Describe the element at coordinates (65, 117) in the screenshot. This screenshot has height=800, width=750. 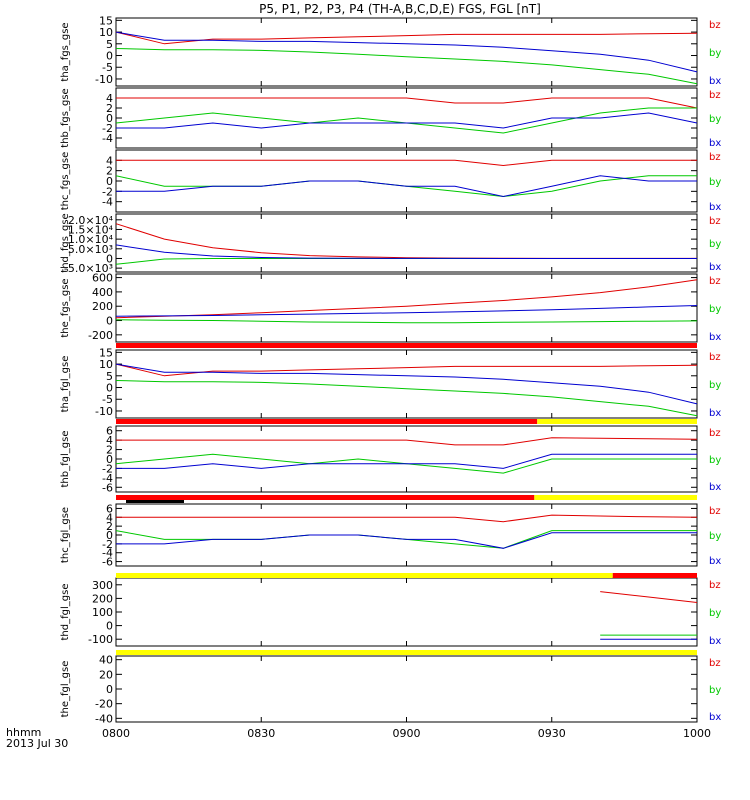
I see `y-axis-label: thb_fgs_gse` at that location.